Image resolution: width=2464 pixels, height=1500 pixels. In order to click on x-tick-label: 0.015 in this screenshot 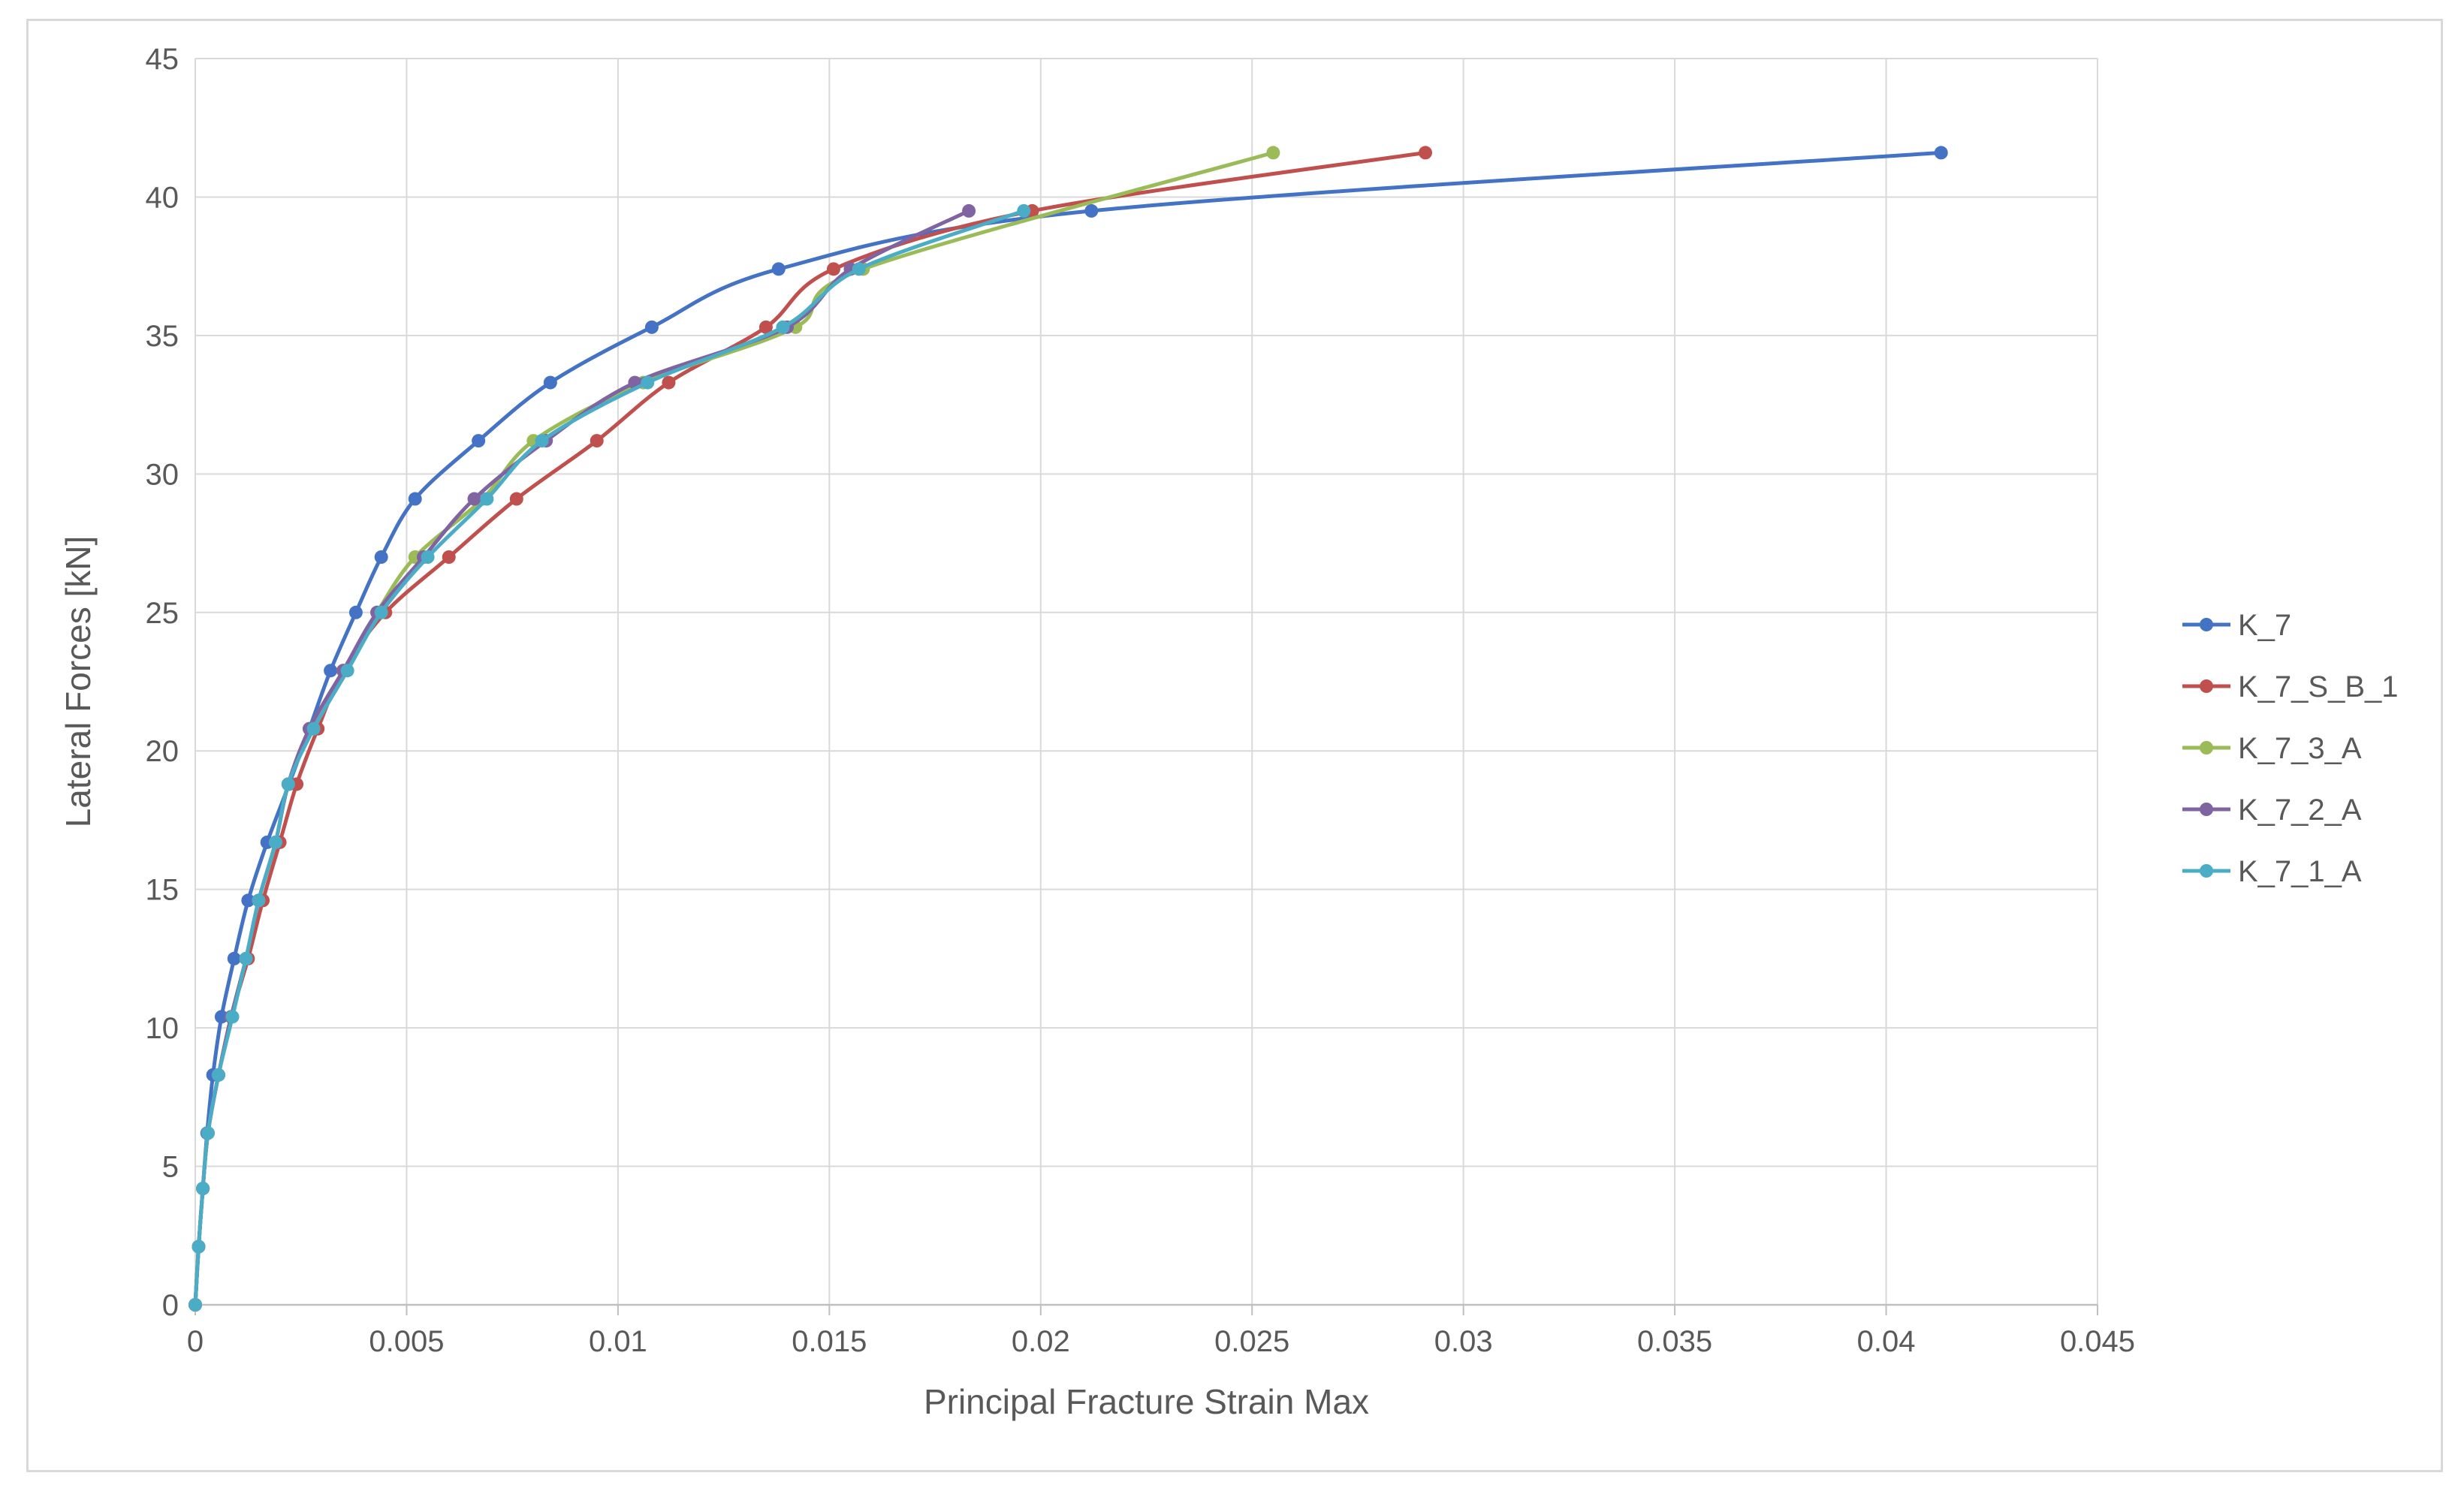, I will do `click(830, 1341)`.